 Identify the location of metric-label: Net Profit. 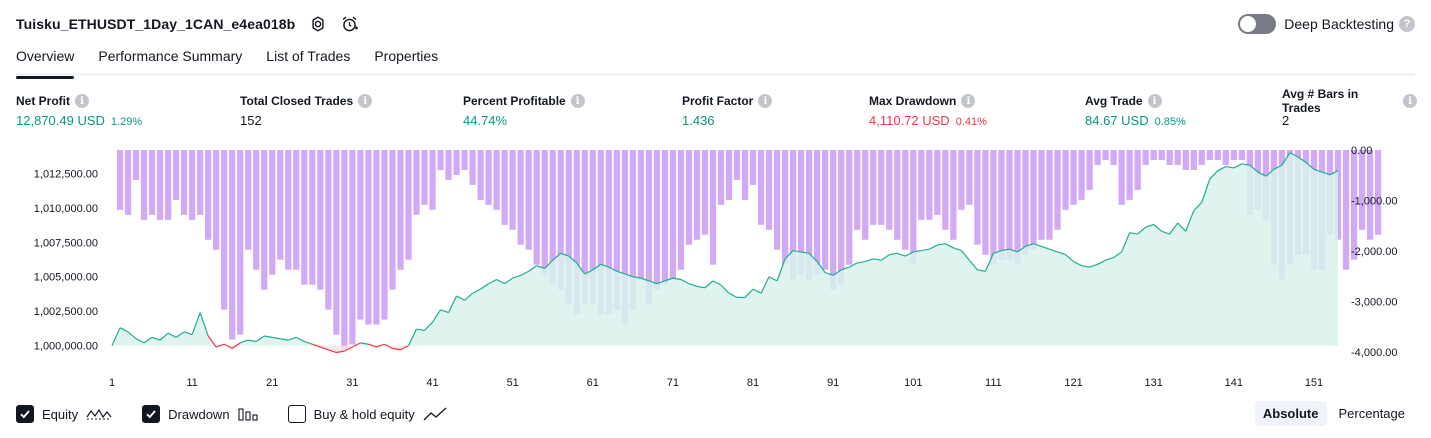
(43, 101).